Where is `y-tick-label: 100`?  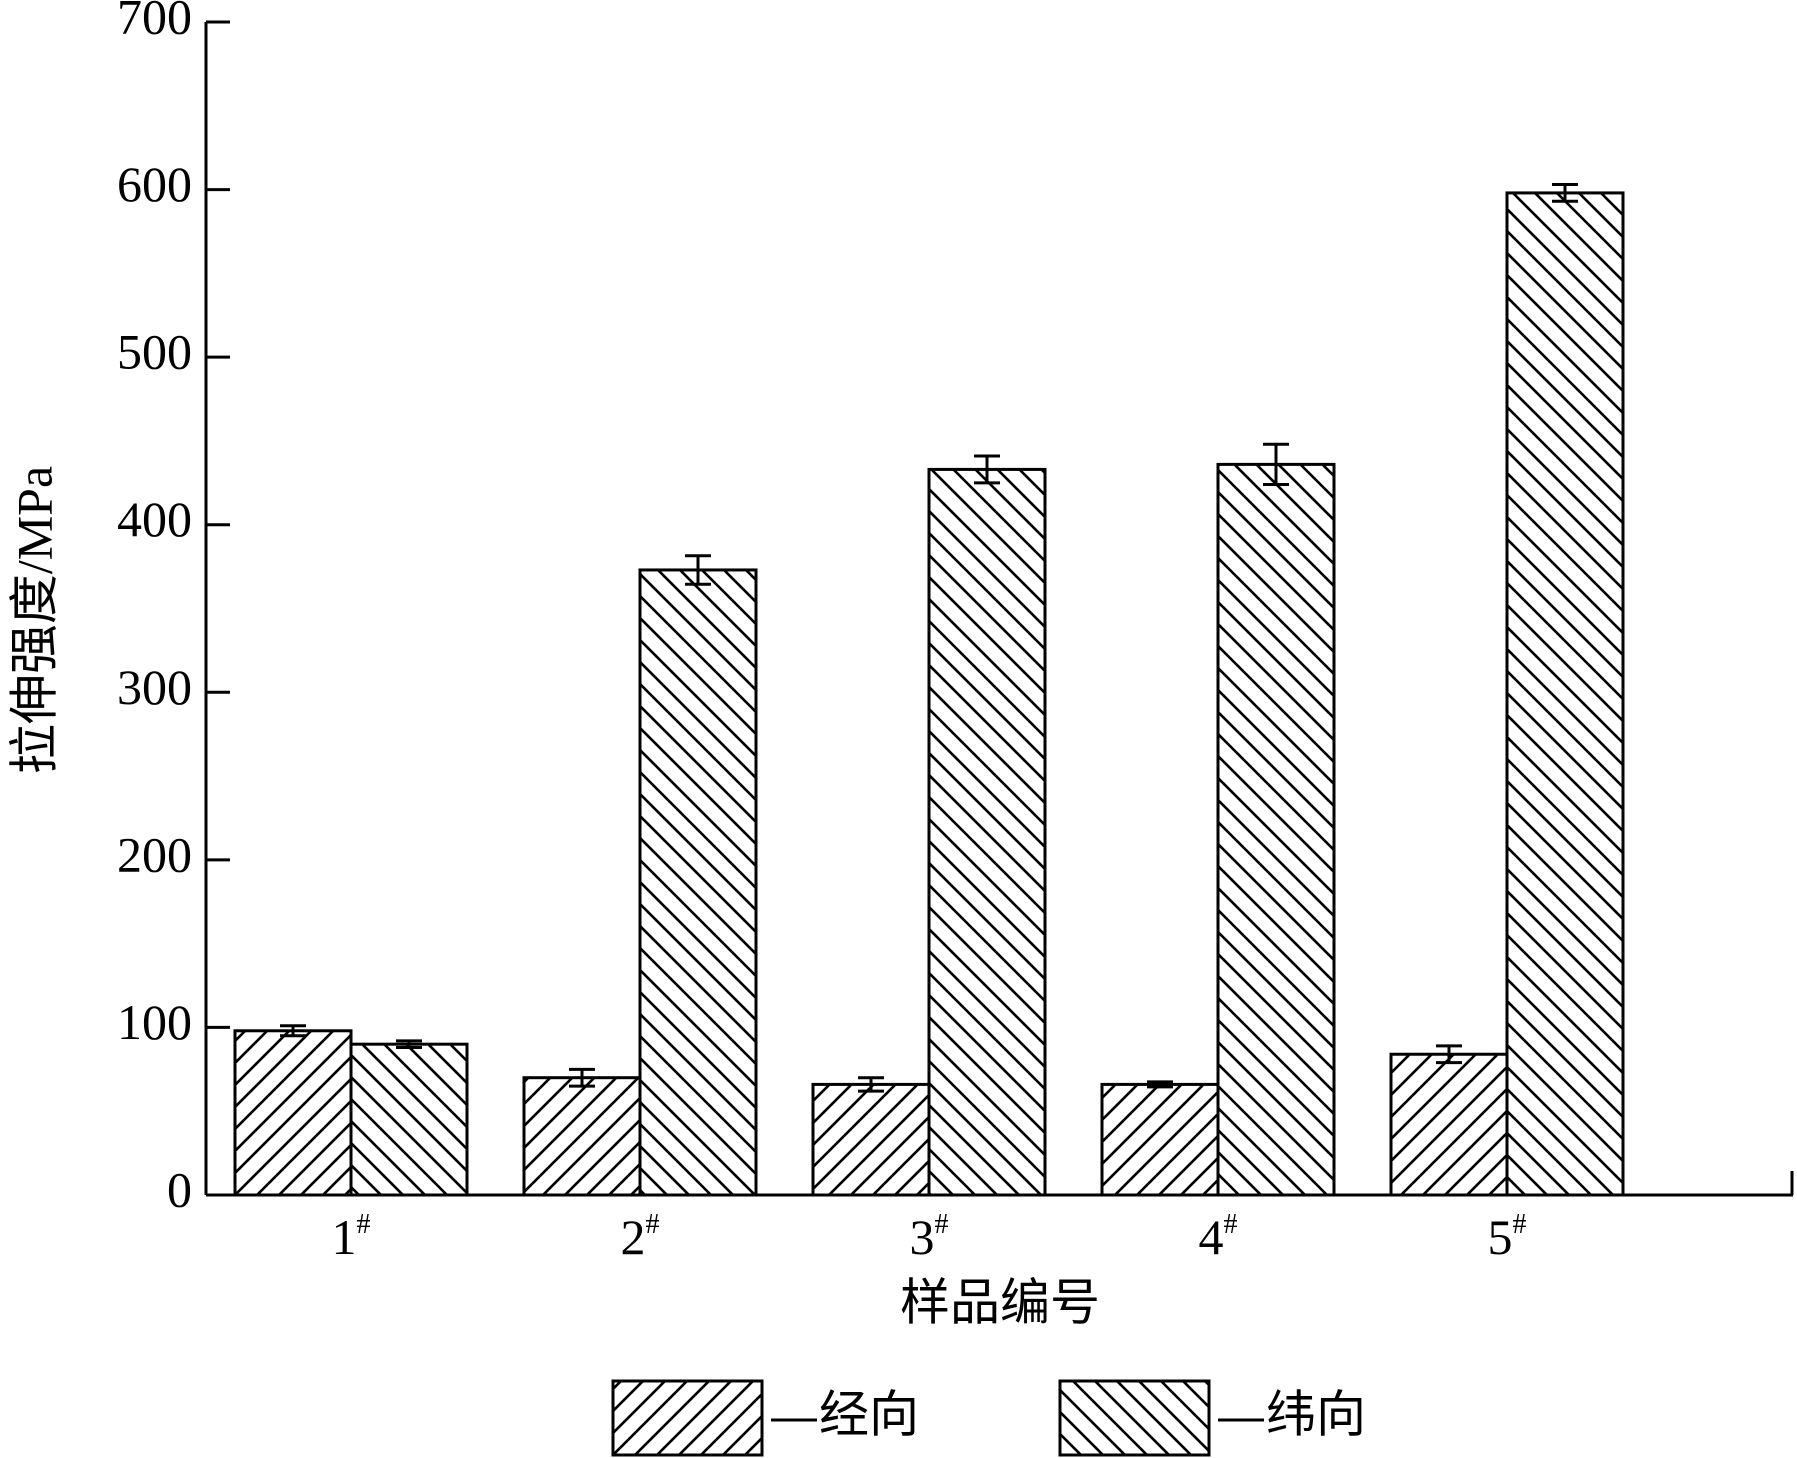 y-tick-label: 100 is located at coordinates (154, 1022).